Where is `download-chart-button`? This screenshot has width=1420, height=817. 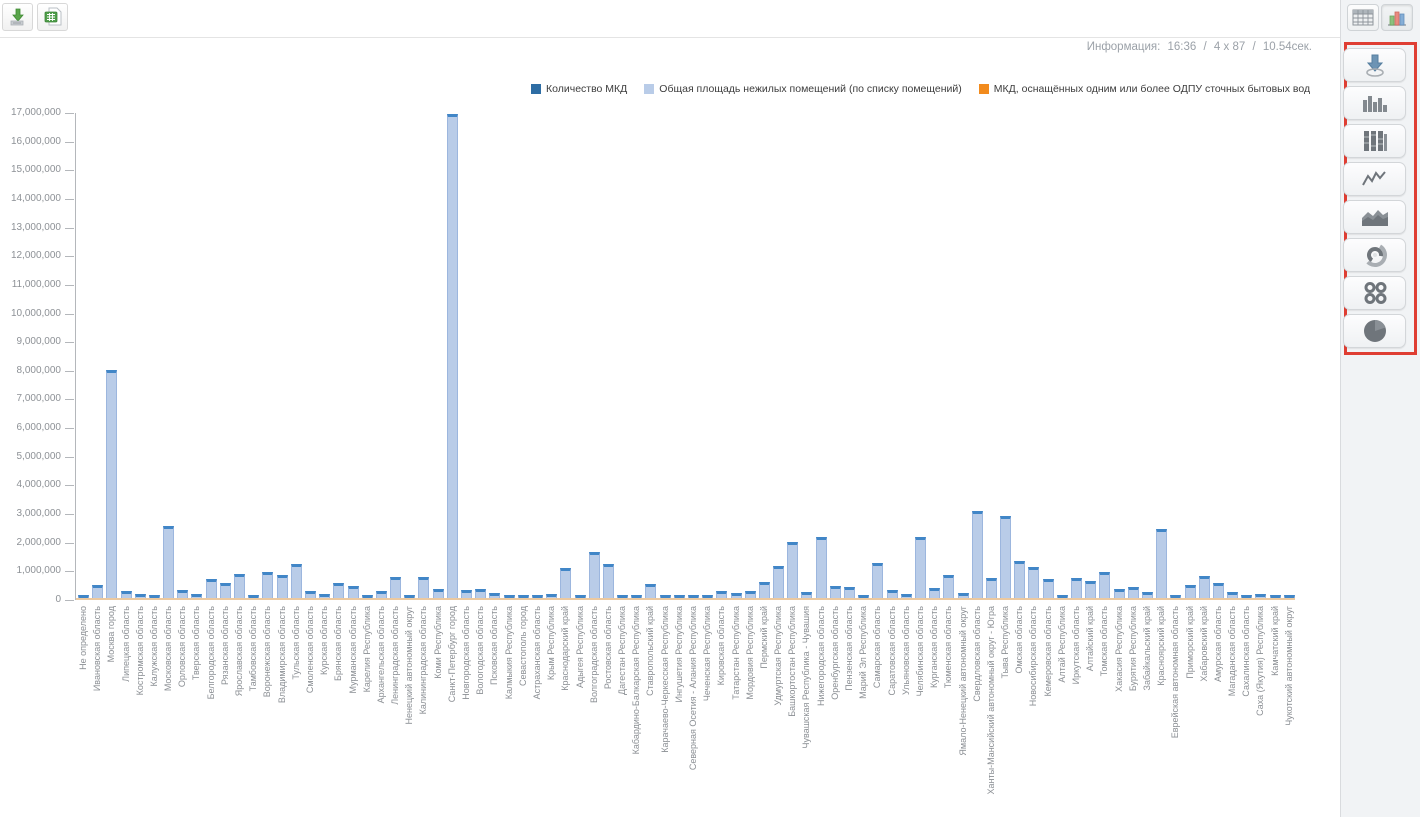 download-chart-button is located at coordinates (1374, 65).